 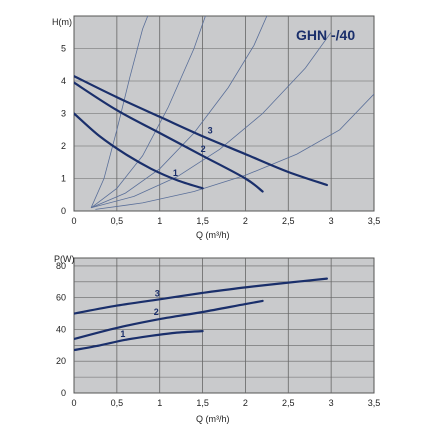 What do you see at coordinates (139, 341) in the screenshot?
I see `power-series-1-line` at bounding box center [139, 341].